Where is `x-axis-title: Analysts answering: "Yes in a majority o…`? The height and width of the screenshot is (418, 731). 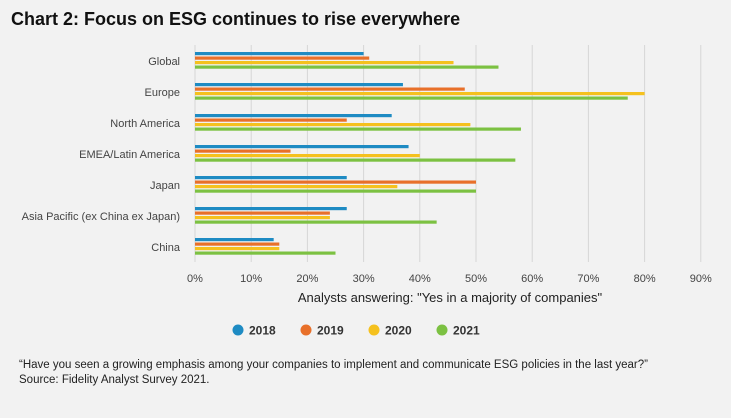
x-axis-title: Analysts answering: "Yes in a majority o… is located at coordinates (450, 297).